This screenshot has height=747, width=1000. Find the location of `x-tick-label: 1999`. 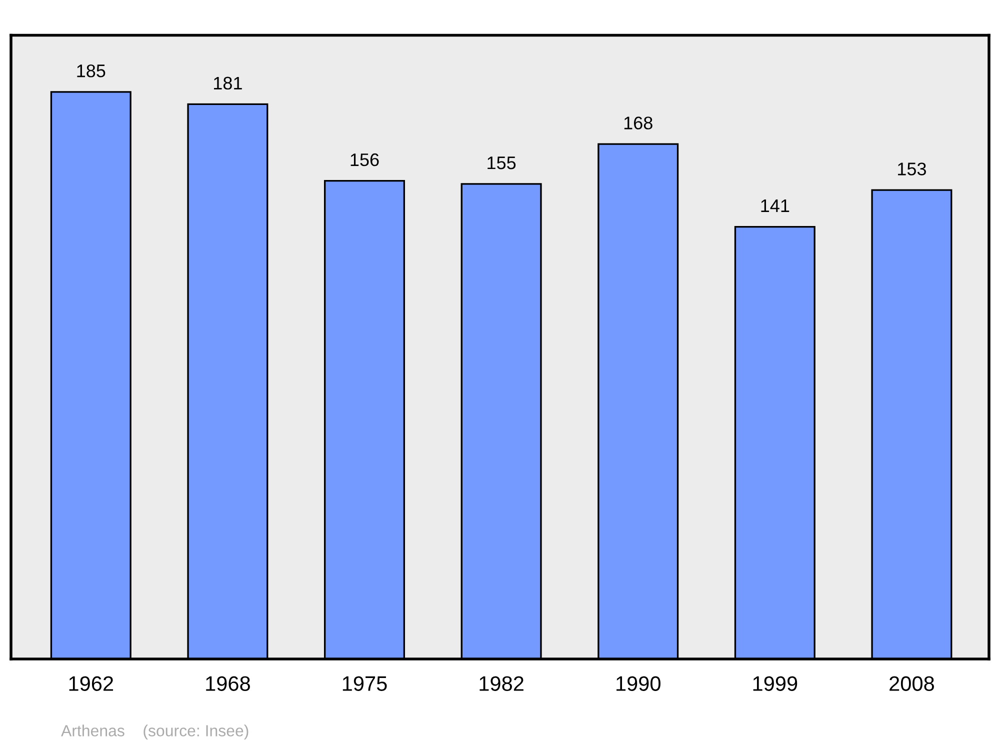

x-tick-label: 1999 is located at coordinates (775, 683).